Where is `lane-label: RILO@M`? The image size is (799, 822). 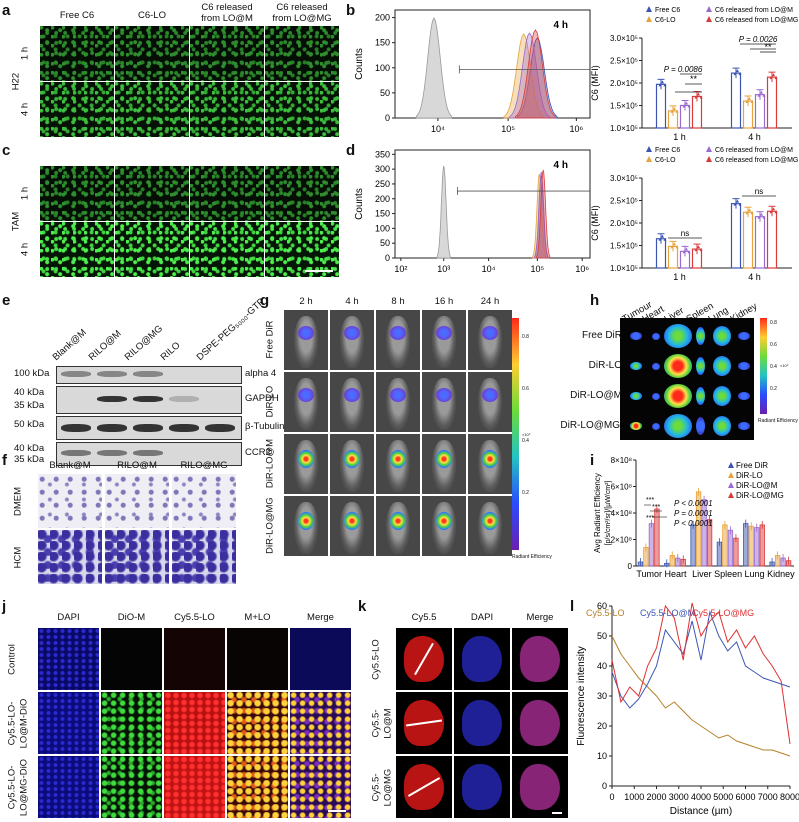 lane-label: RILO@M is located at coordinates (105, 345).